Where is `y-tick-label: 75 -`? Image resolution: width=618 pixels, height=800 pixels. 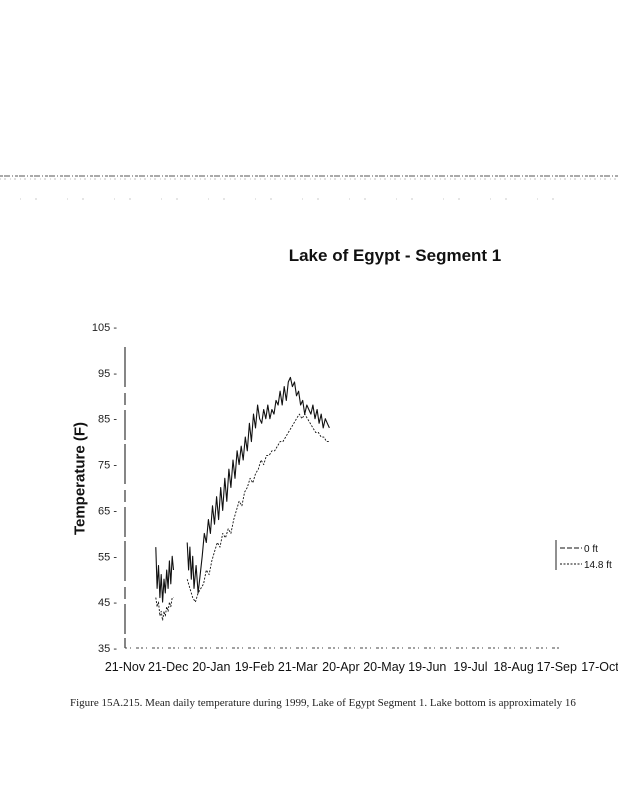
y-tick-label: 75 - is located at coordinates (107, 466).